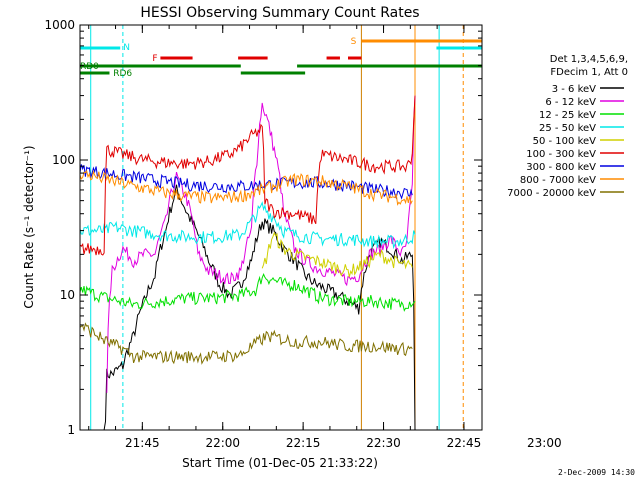 The height and width of the screenshot is (480, 640). Describe the element at coordinates (142, 443) in the screenshot. I see `x-tick-label-0: 21:45` at that location.